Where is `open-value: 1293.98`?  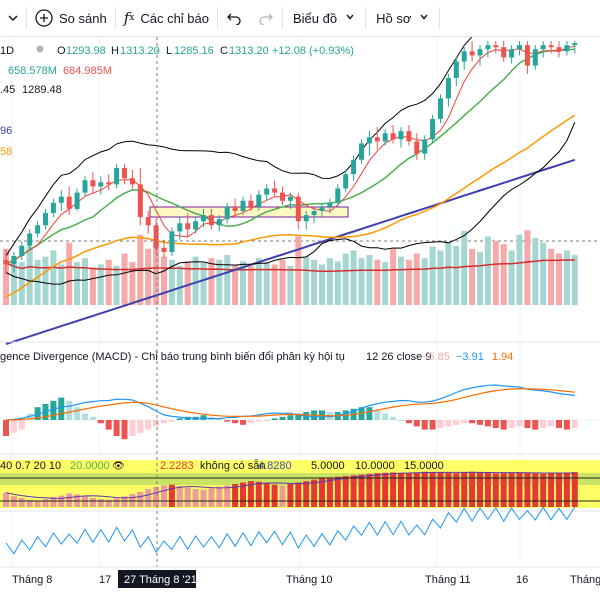
open-value: 1293.98 is located at coordinates (86, 51).